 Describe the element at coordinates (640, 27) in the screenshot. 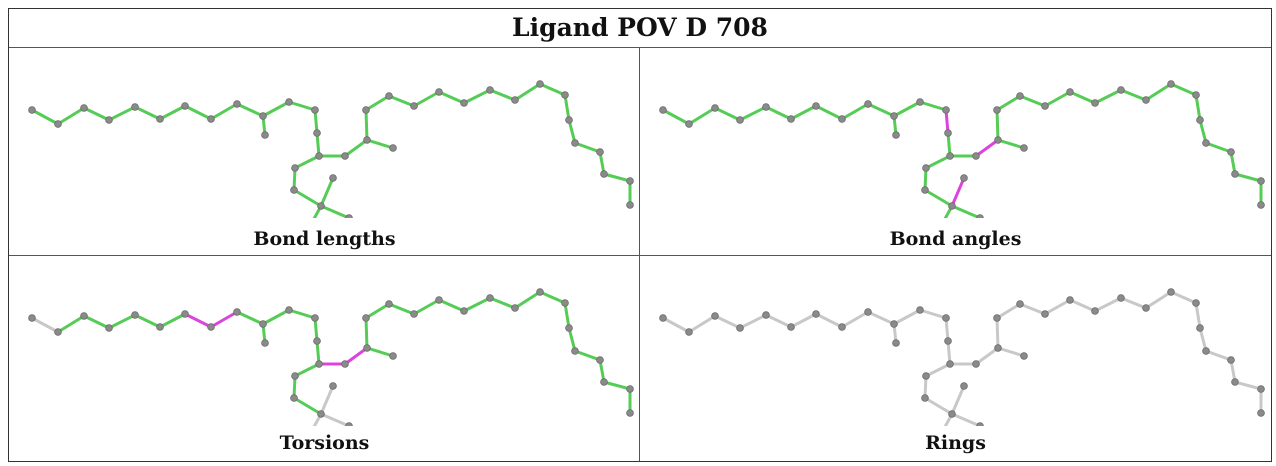

I see `page-title: Ligand POV D 708` at that location.